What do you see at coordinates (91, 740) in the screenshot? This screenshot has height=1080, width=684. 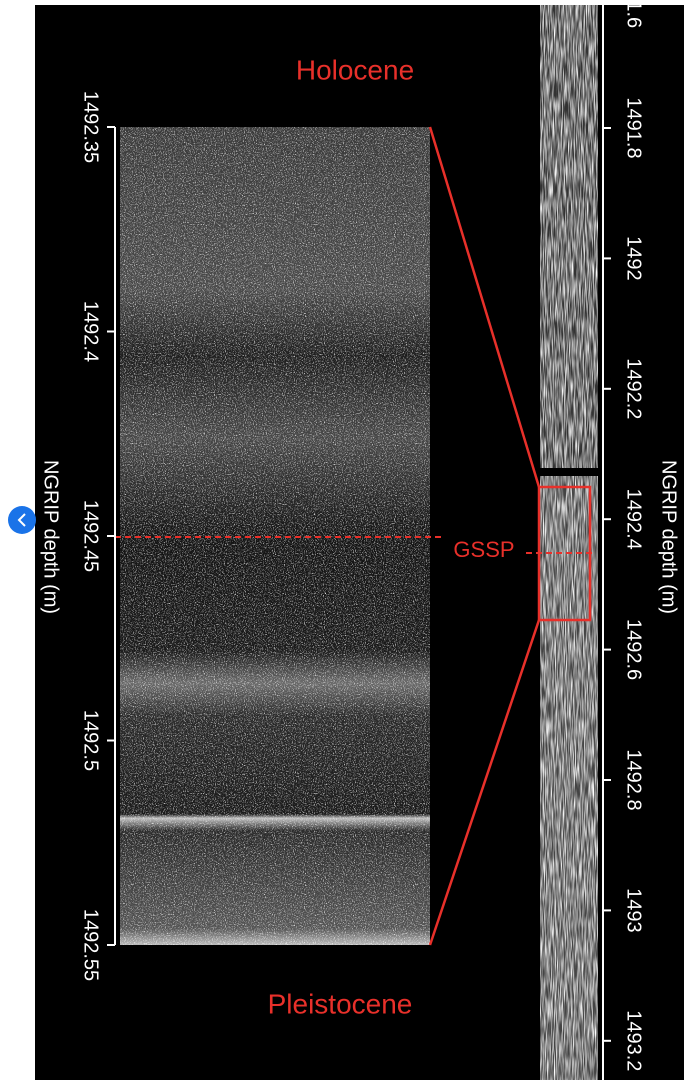 I see `tick-label: 1492.5` at bounding box center [91, 740].